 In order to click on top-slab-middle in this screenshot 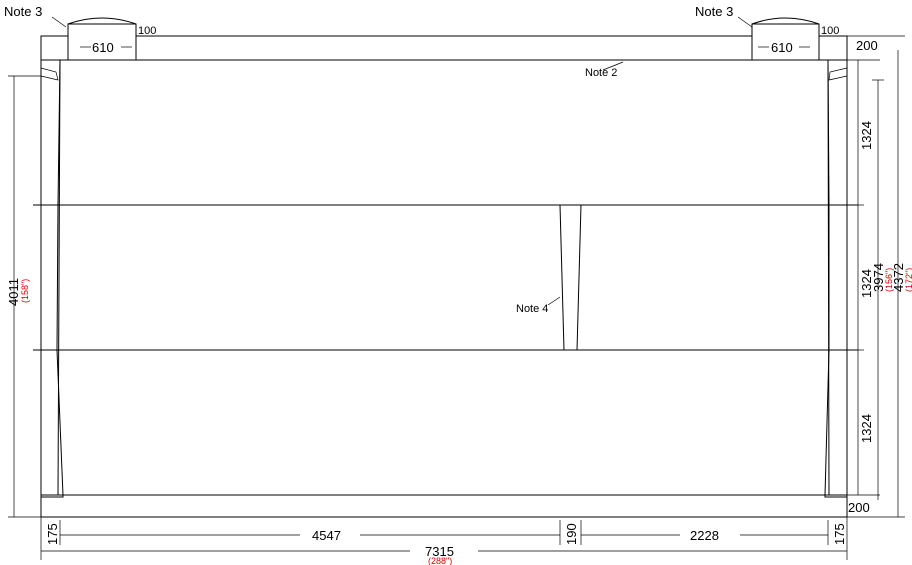, I will do `click(444, 48)`.